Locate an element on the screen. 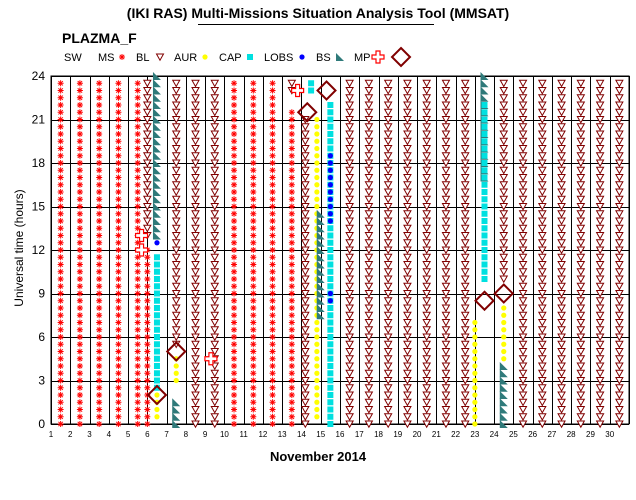 The height and width of the screenshot is (500, 636). x-tick-label: 20 is located at coordinates (417, 434).